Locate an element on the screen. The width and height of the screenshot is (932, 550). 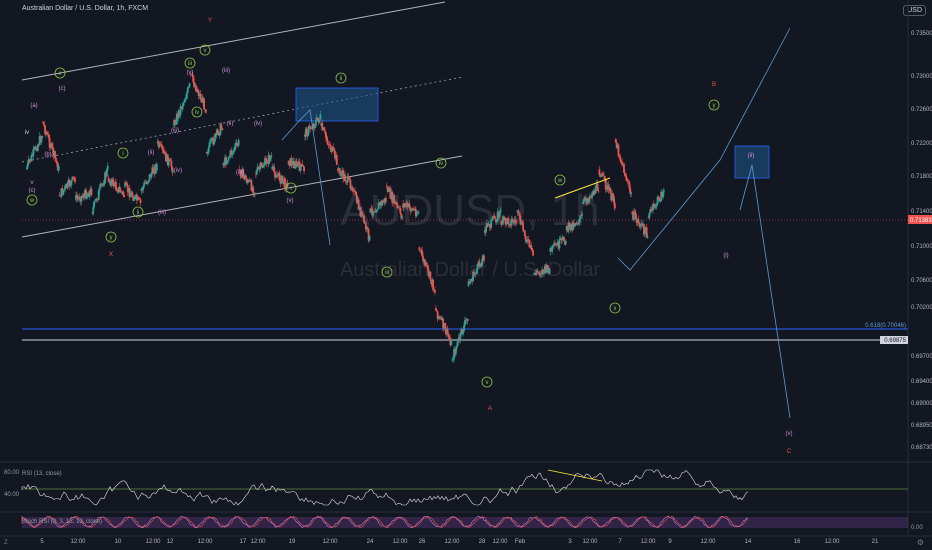
support-level-tag: 0.69875 is located at coordinates (894, 340).